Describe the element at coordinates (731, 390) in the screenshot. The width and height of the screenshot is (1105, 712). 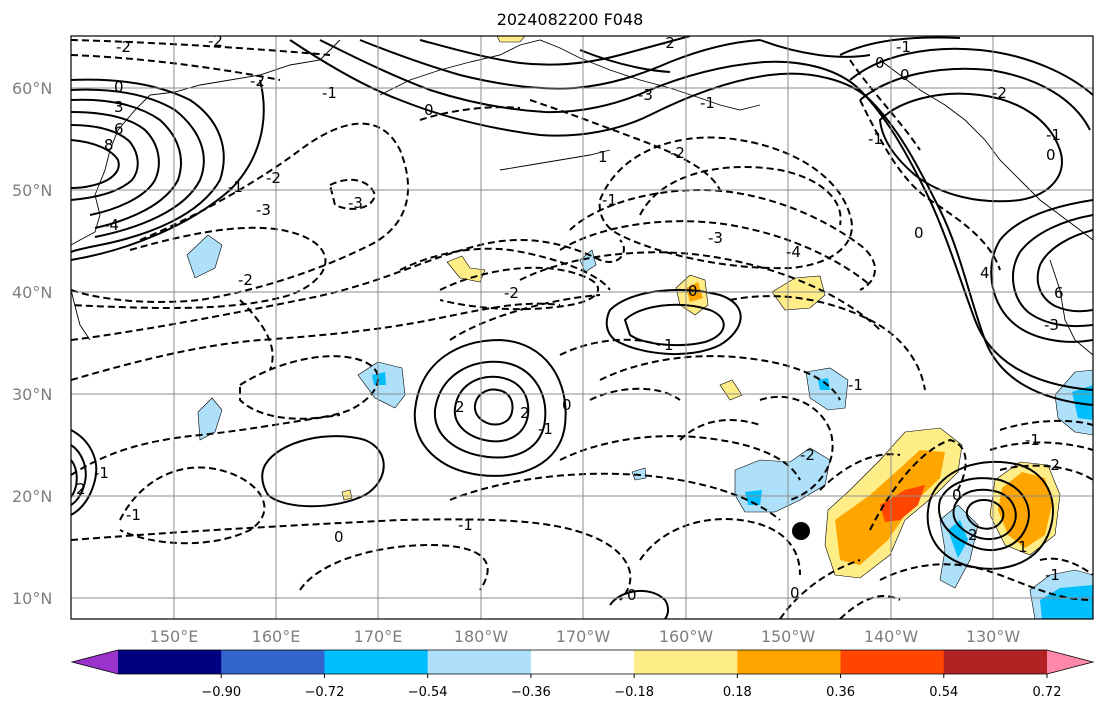
I see `positive-anomaly-region` at that location.